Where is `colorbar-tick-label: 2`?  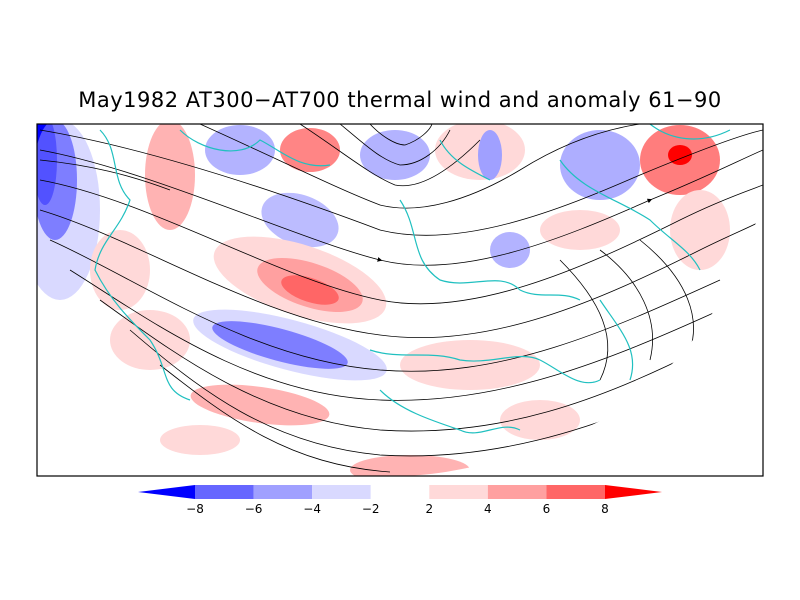 colorbar-tick-label: 2 is located at coordinates (429, 509).